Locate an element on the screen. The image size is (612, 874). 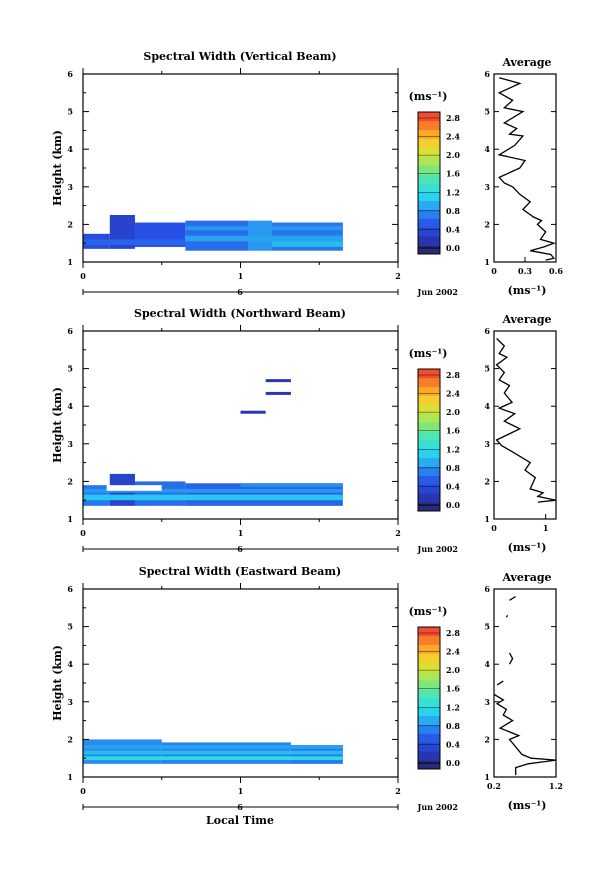
colorbar-tick-label: 0.0 is located at coordinates (453, 505).